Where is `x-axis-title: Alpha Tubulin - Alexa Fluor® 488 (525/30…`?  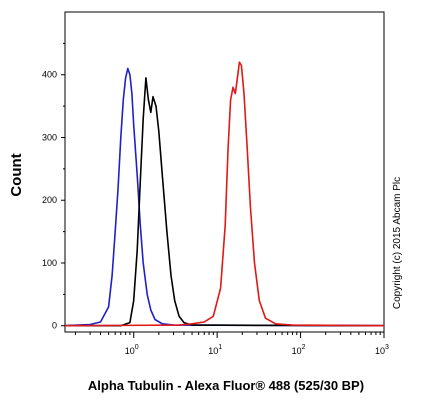
x-axis-title: Alpha Tubulin - Alexa Fluor® 488 (525/30… is located at coordinates (226, 385).